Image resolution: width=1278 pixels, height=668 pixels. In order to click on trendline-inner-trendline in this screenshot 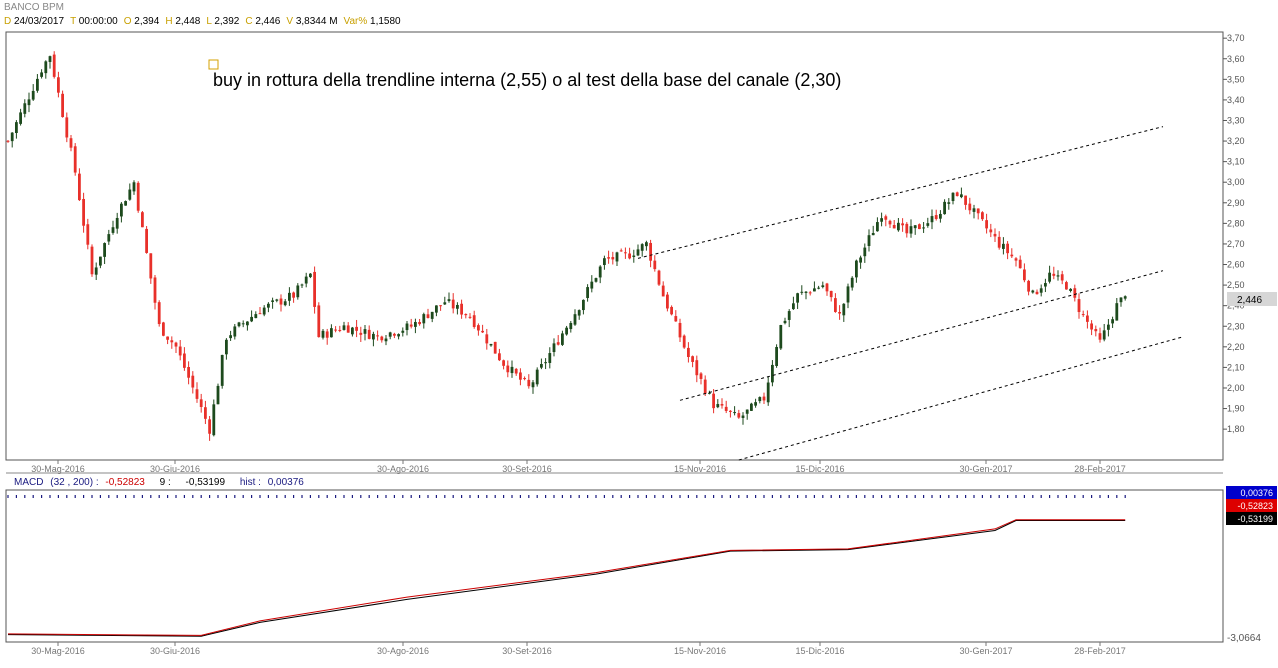, I will do `click(921, 335)`.